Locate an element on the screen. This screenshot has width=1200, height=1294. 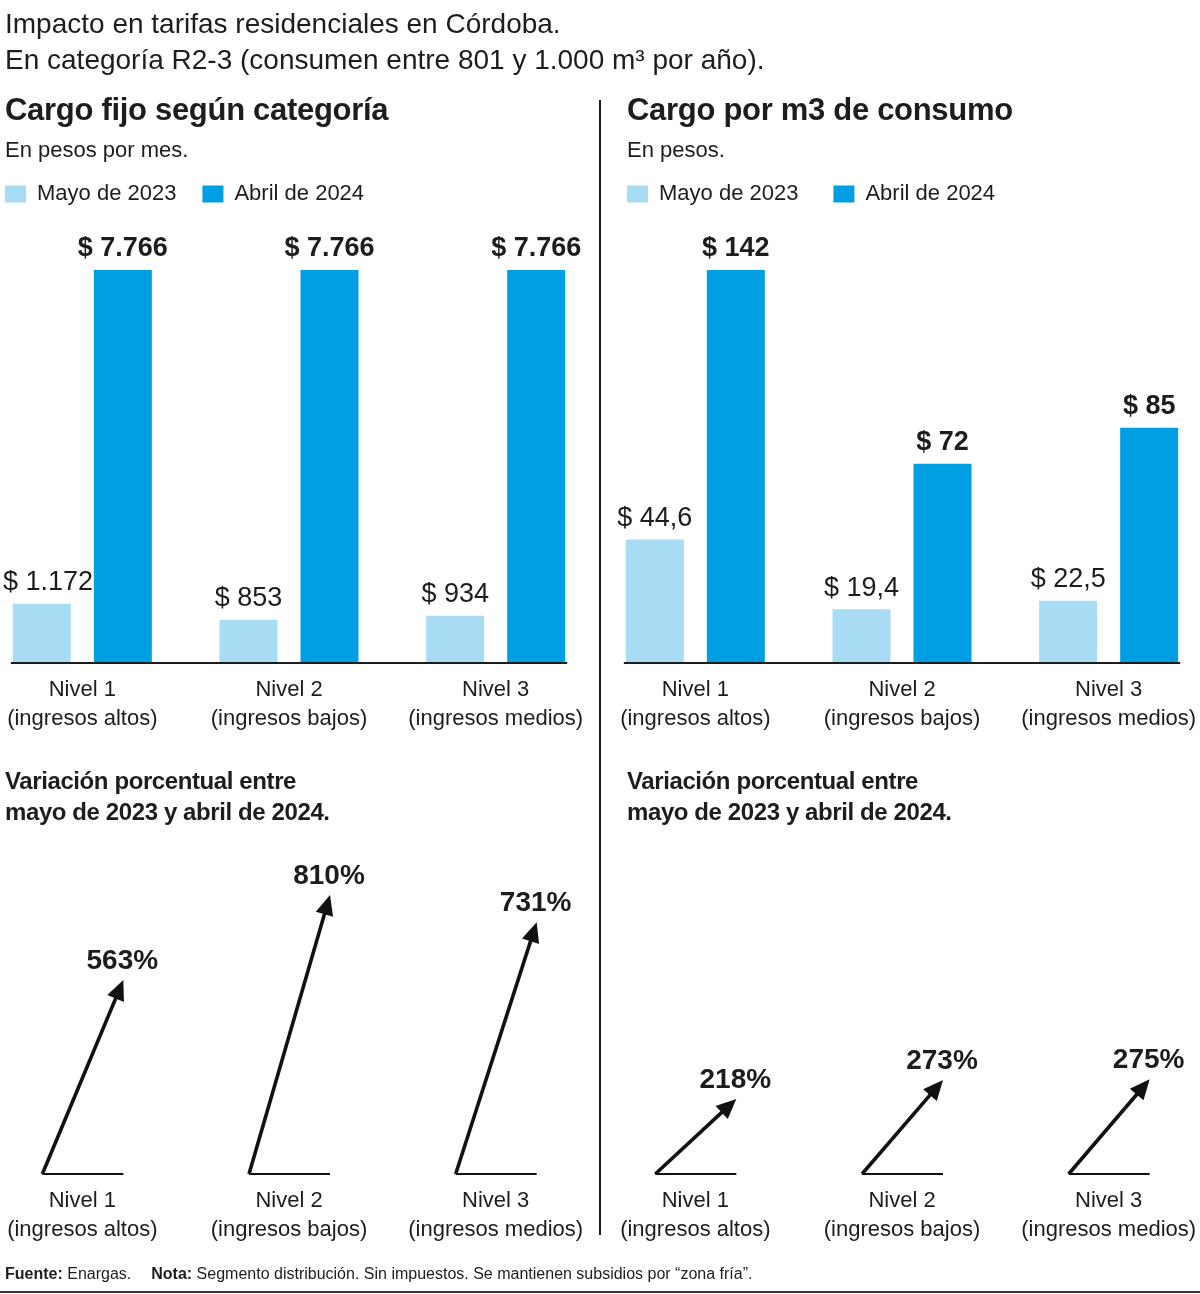
chart-title: Cargo por m3 de consumo is located at coordinates (820, 110).